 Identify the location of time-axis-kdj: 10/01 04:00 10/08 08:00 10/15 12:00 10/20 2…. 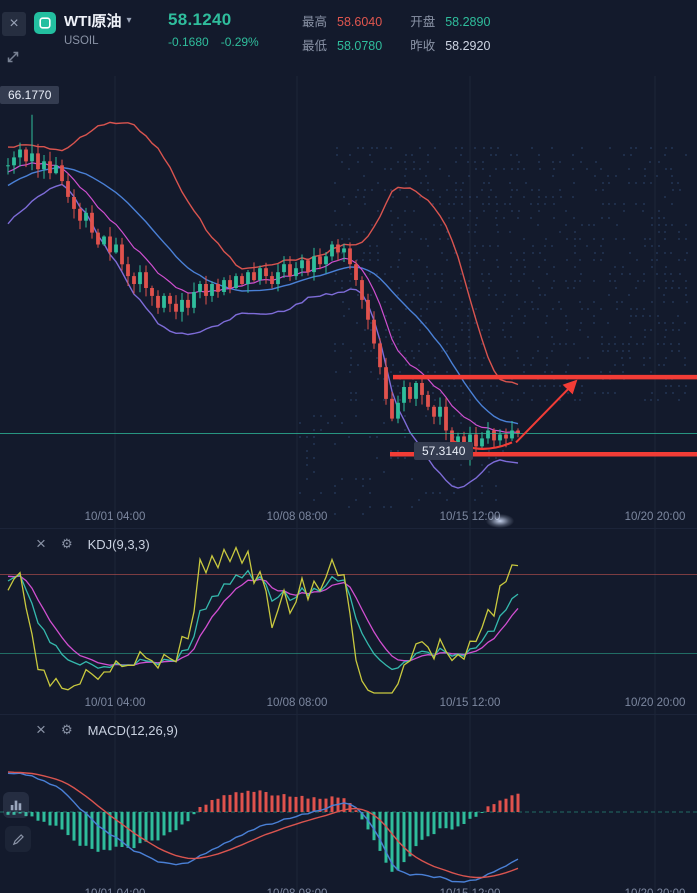
(348, 704).